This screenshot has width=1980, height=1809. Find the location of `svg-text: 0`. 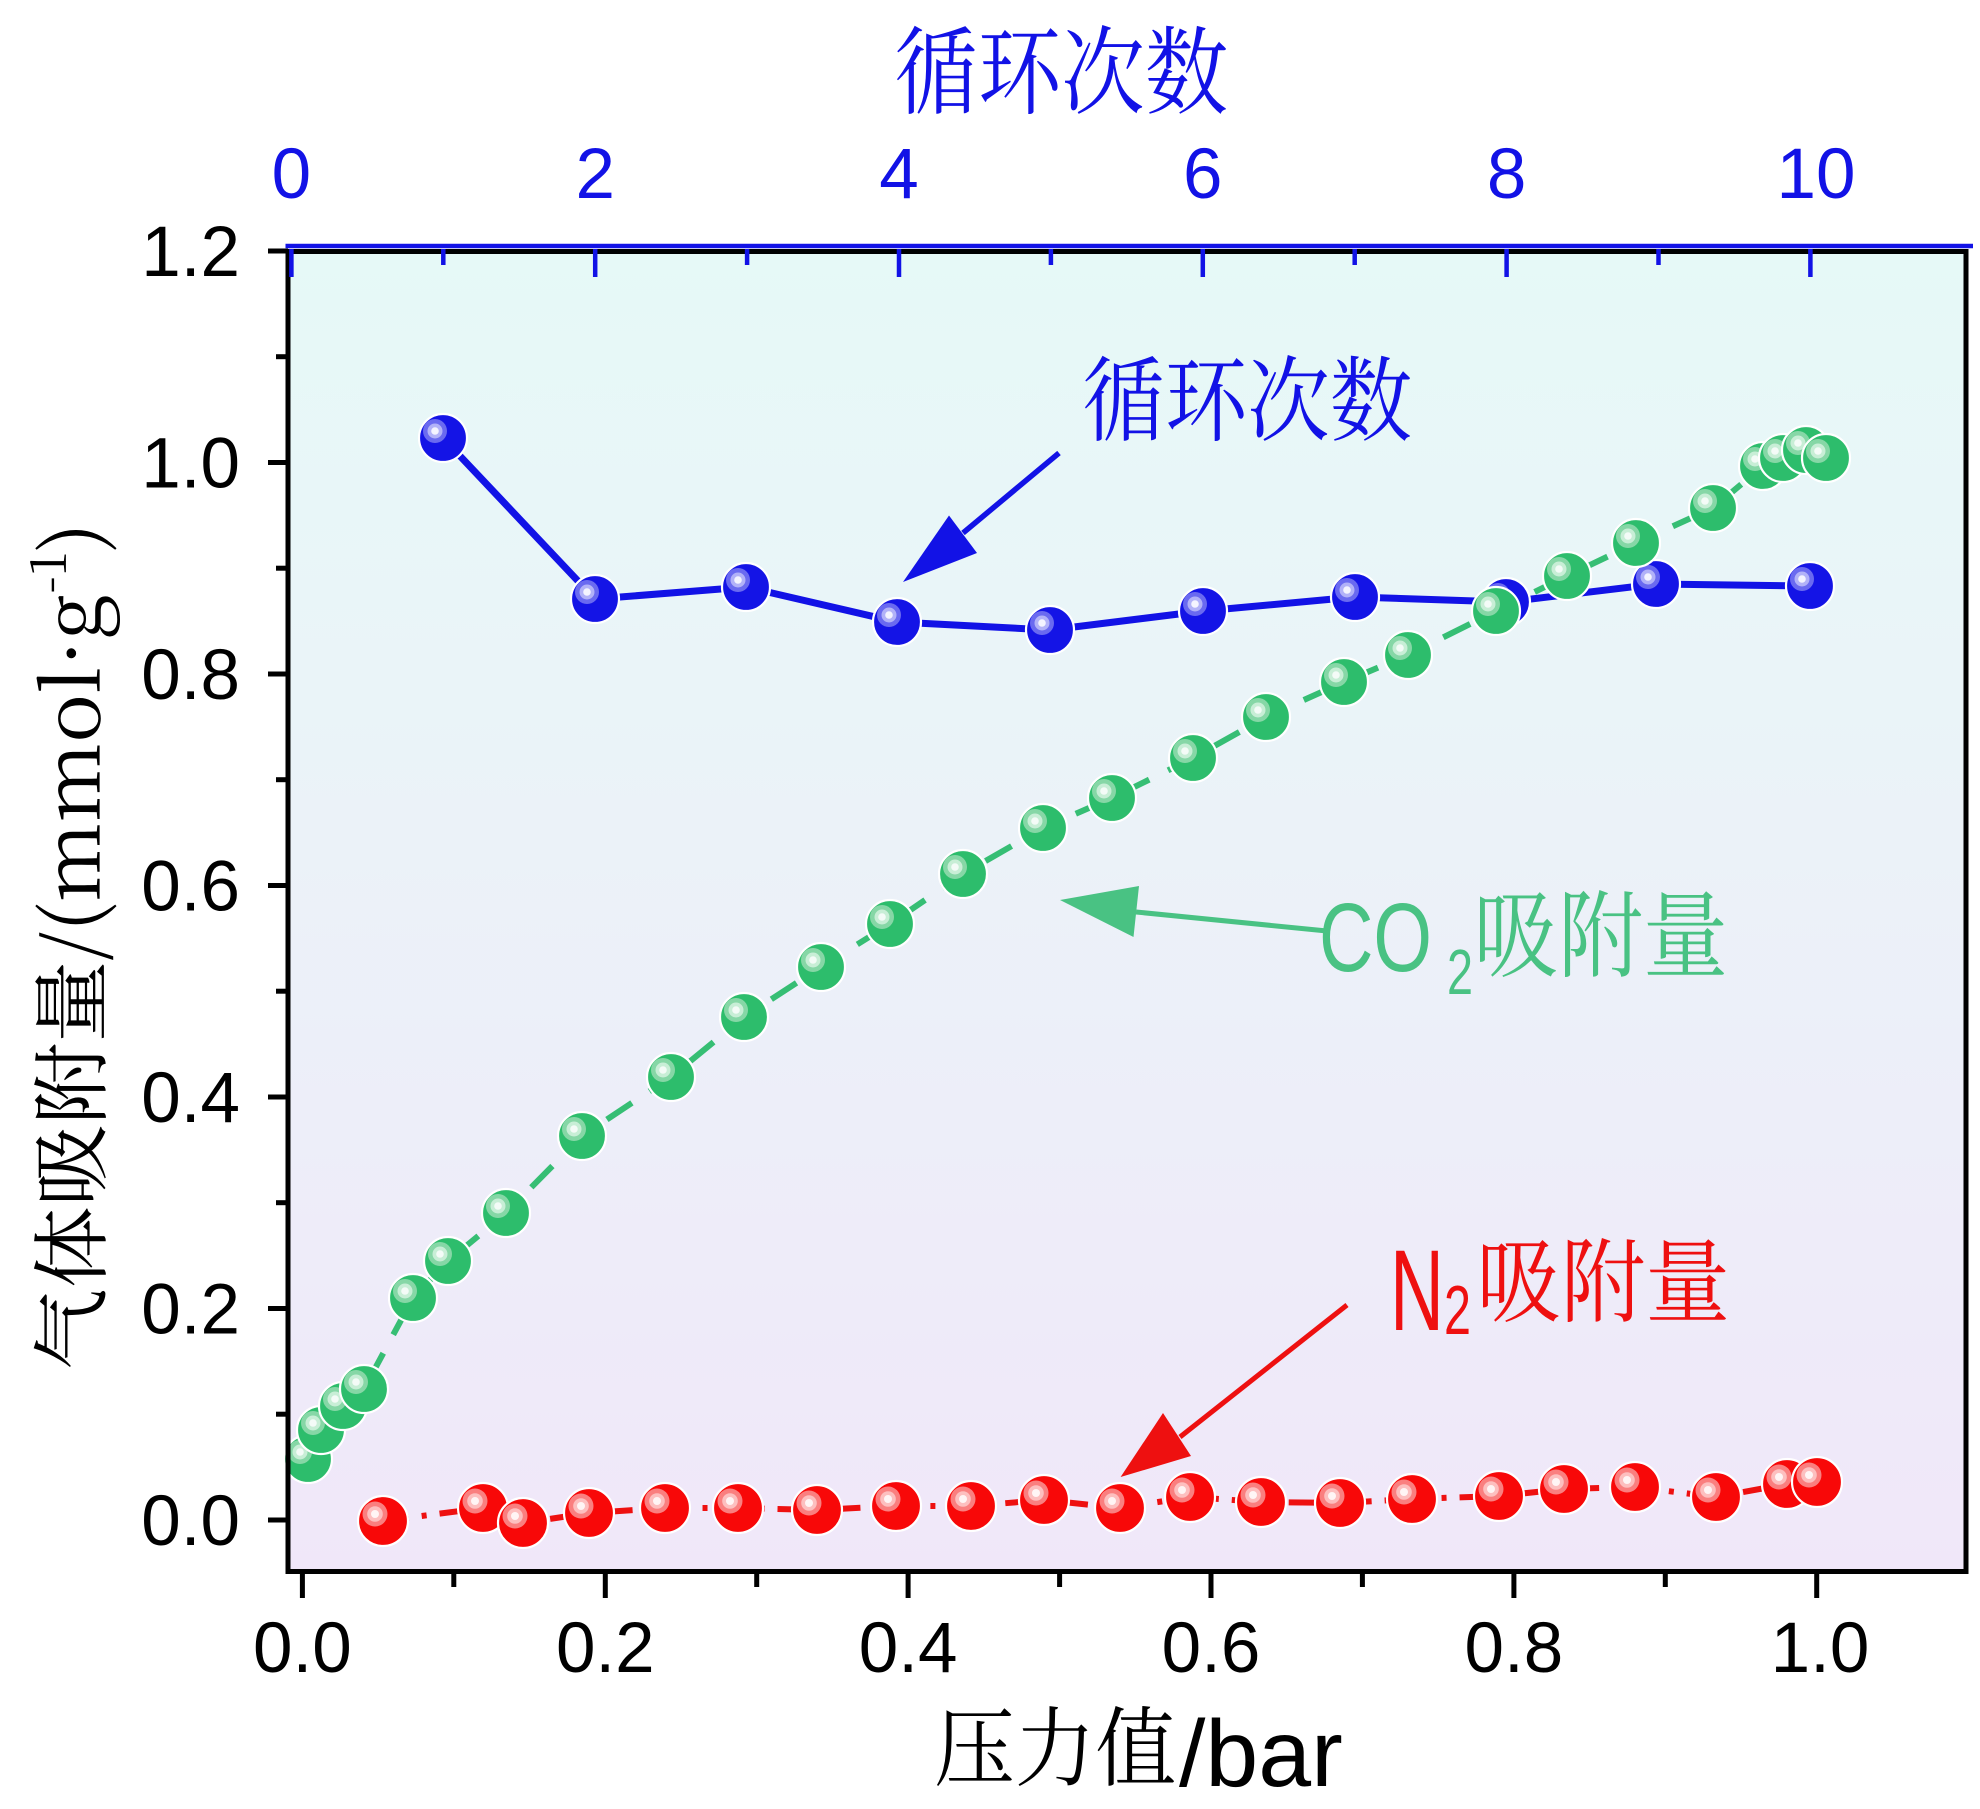

svg-text: 0 is located at coordinates (292, 174).